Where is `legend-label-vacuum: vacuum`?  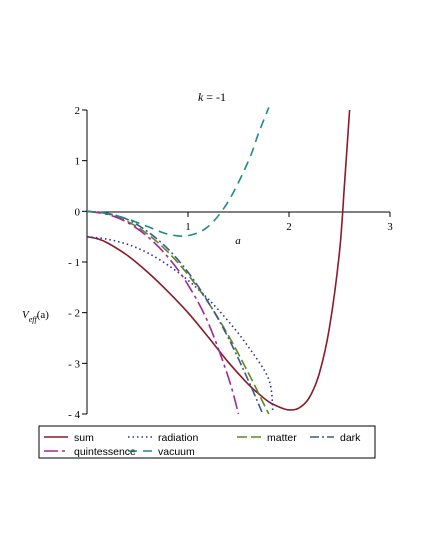 legend-label-vacuum: vacuum is located at coordinates (176, 452).